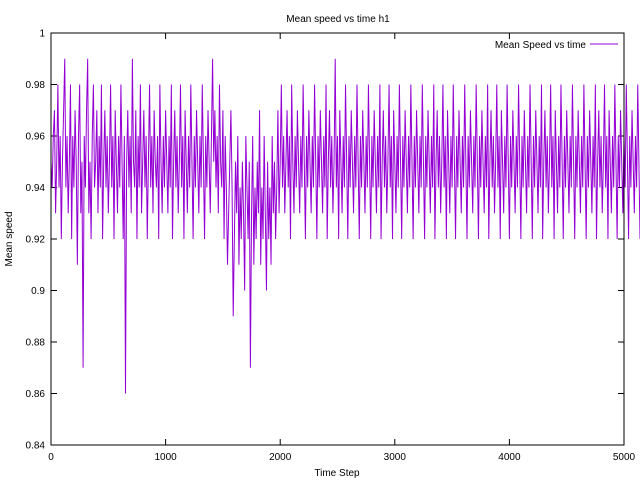 This screenshot has height=480, width=640. I want to click on y-tick-label: 0.9, so click(38, 291).